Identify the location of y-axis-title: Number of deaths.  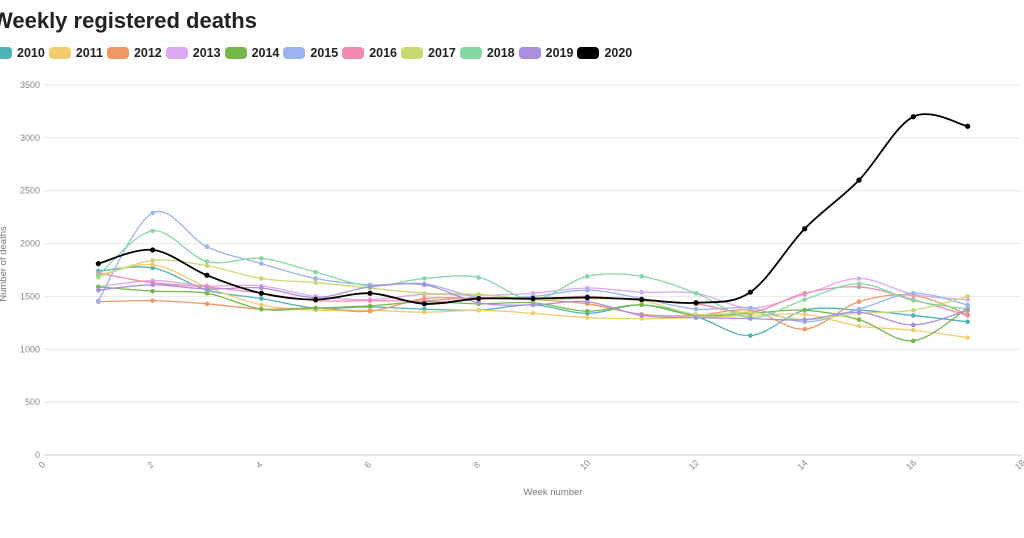
(4, 264).